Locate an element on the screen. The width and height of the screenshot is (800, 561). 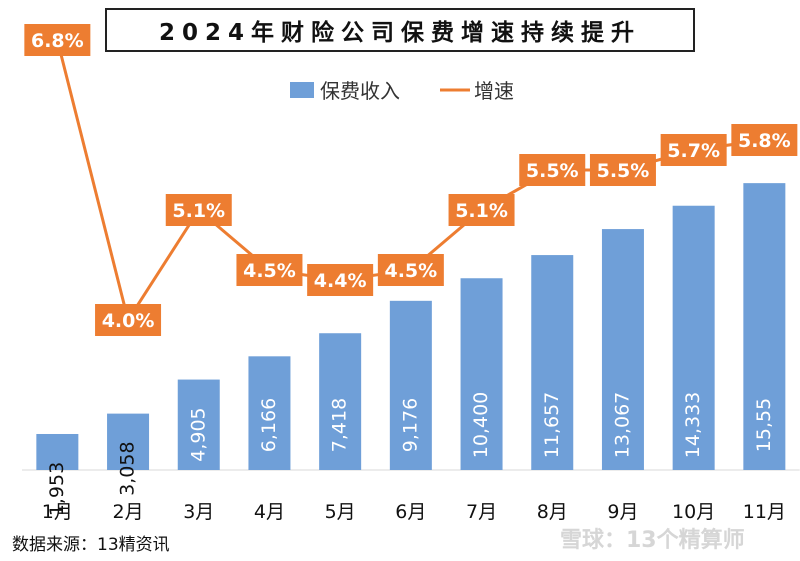
bar-value-label: 15,55 is located at coordinates (764, 425).